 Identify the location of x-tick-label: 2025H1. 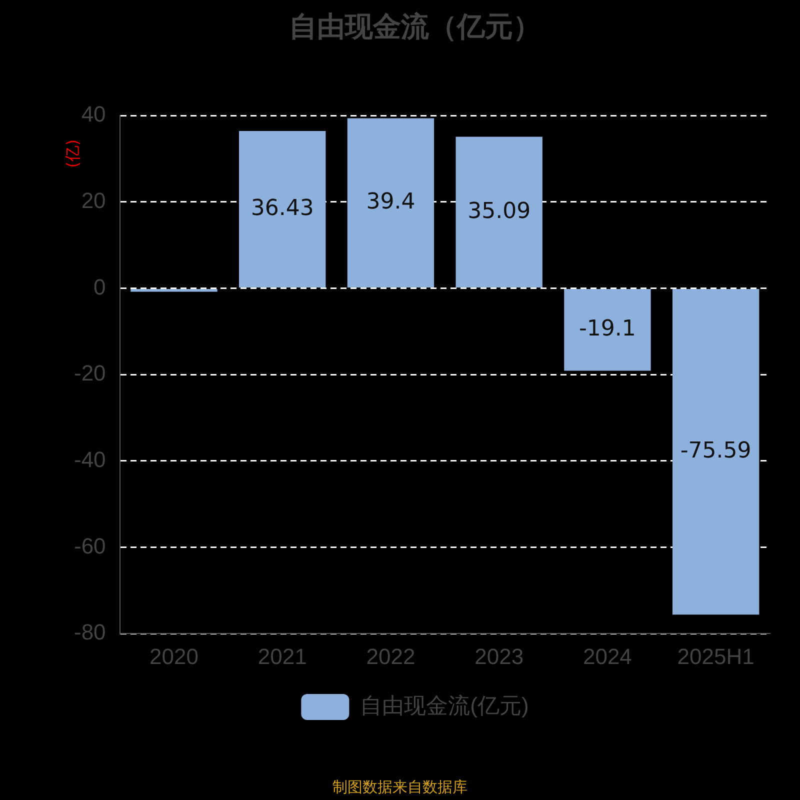
(715, 656).